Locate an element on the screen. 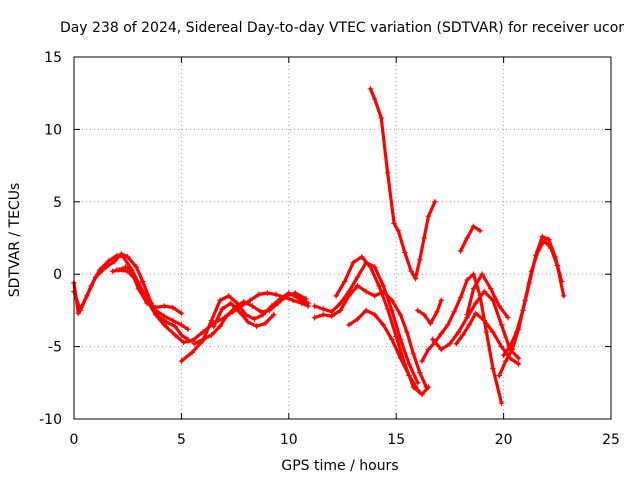 This screenshot has width=640, height=480. y-tick-label: 15 is located at coordinates (53, 58).